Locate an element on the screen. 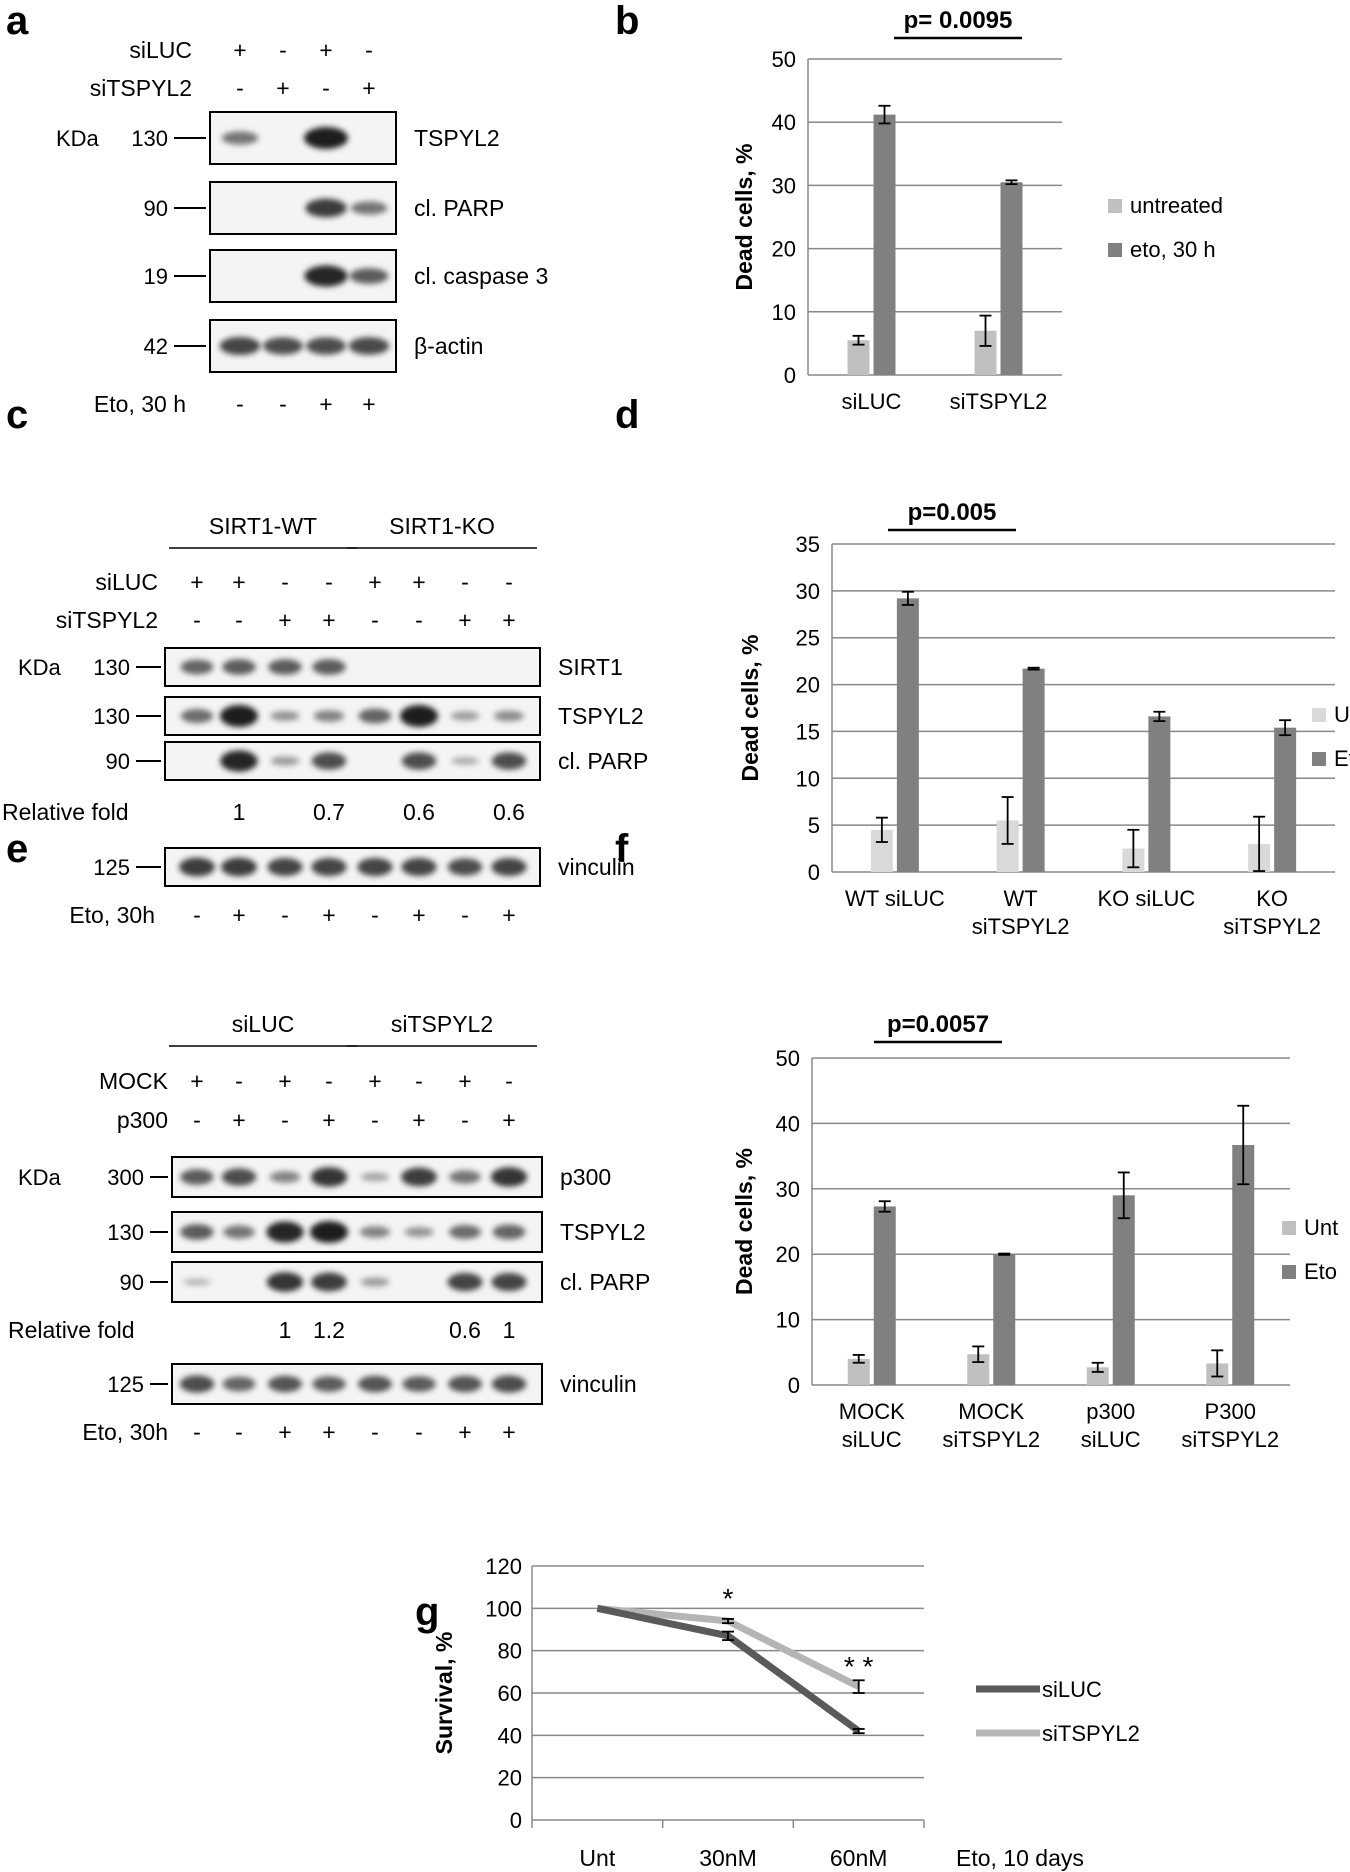 Image resolution: width=1350 pixels, height=1872 pixels. y-tick-label: 30 is located at coordinates (808, 591).